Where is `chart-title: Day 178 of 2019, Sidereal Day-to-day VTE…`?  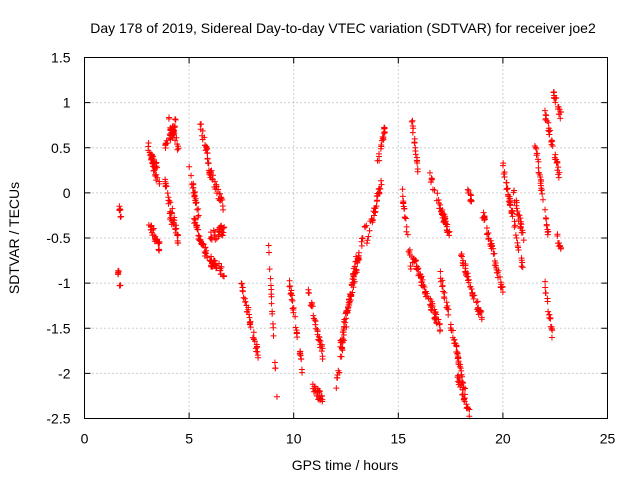 chart-title: Day 178 of 2019, Sidereal Day-to-day VTE… is located at coordinates (343, 28).